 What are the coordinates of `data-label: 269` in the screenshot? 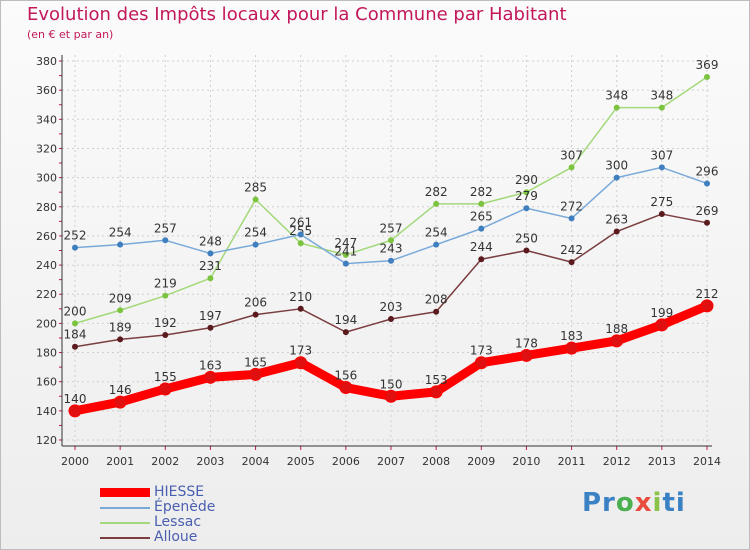 It's located at (707, 211).